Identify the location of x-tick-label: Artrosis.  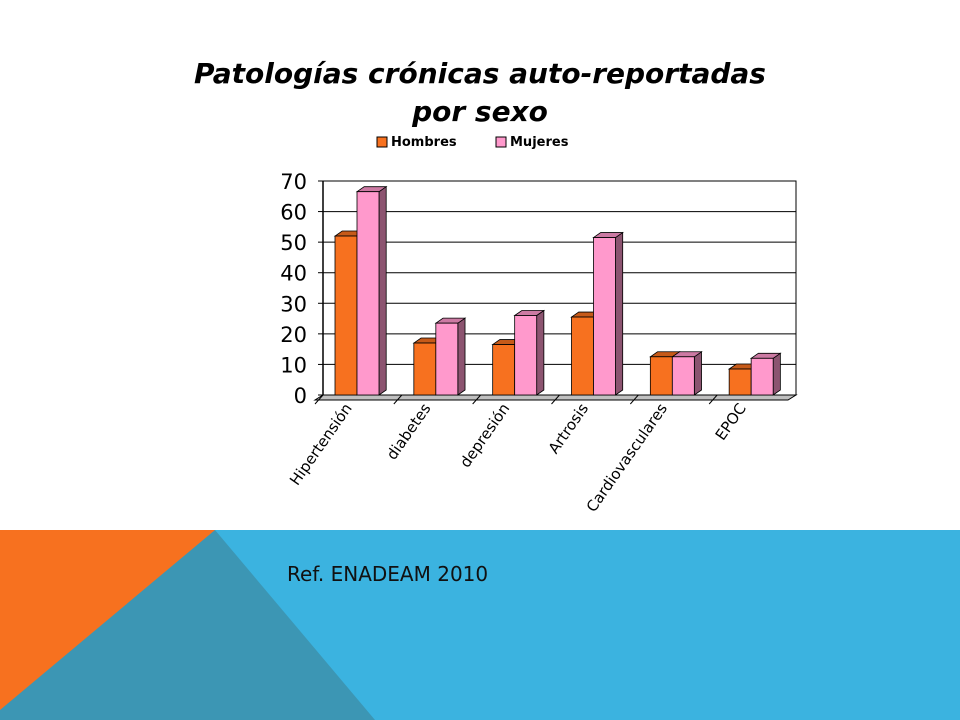
(569, 428).